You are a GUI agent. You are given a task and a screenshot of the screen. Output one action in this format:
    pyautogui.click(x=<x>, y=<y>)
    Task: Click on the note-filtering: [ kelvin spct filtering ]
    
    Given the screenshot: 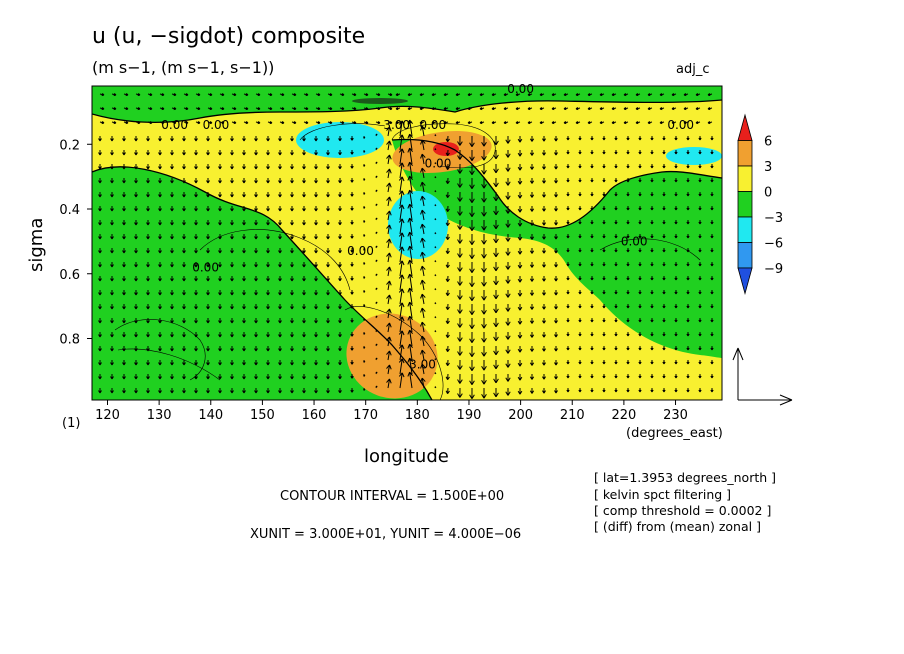 What is the action you would take?
    pyautogui.click(x=663, y=494)
    